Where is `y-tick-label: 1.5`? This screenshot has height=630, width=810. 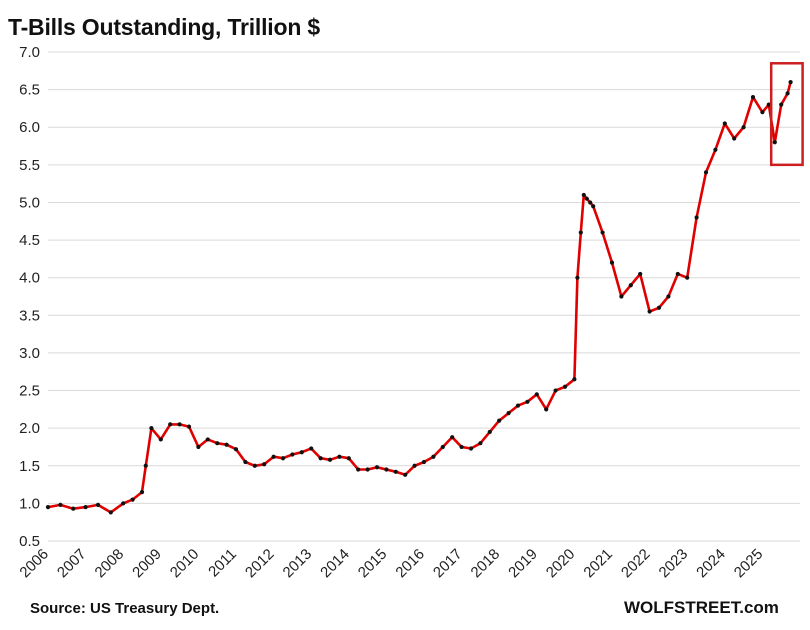 y-tick-label: 1.5 is located at coordinates (29, 466).